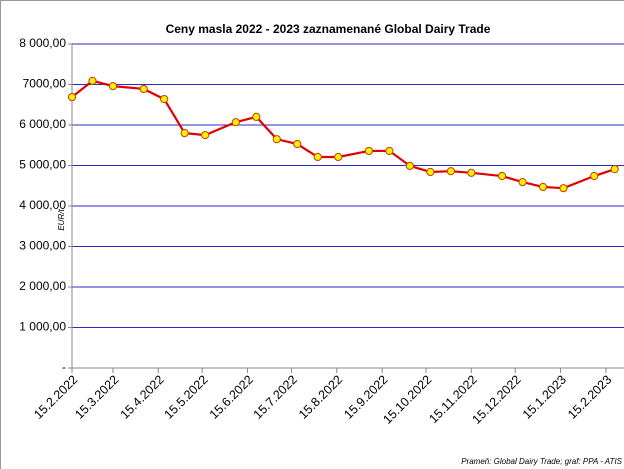  Describe the element at coordinates (544, 397) in the screenshot. I see `x-tick-label: 15.1.2023` at that location.